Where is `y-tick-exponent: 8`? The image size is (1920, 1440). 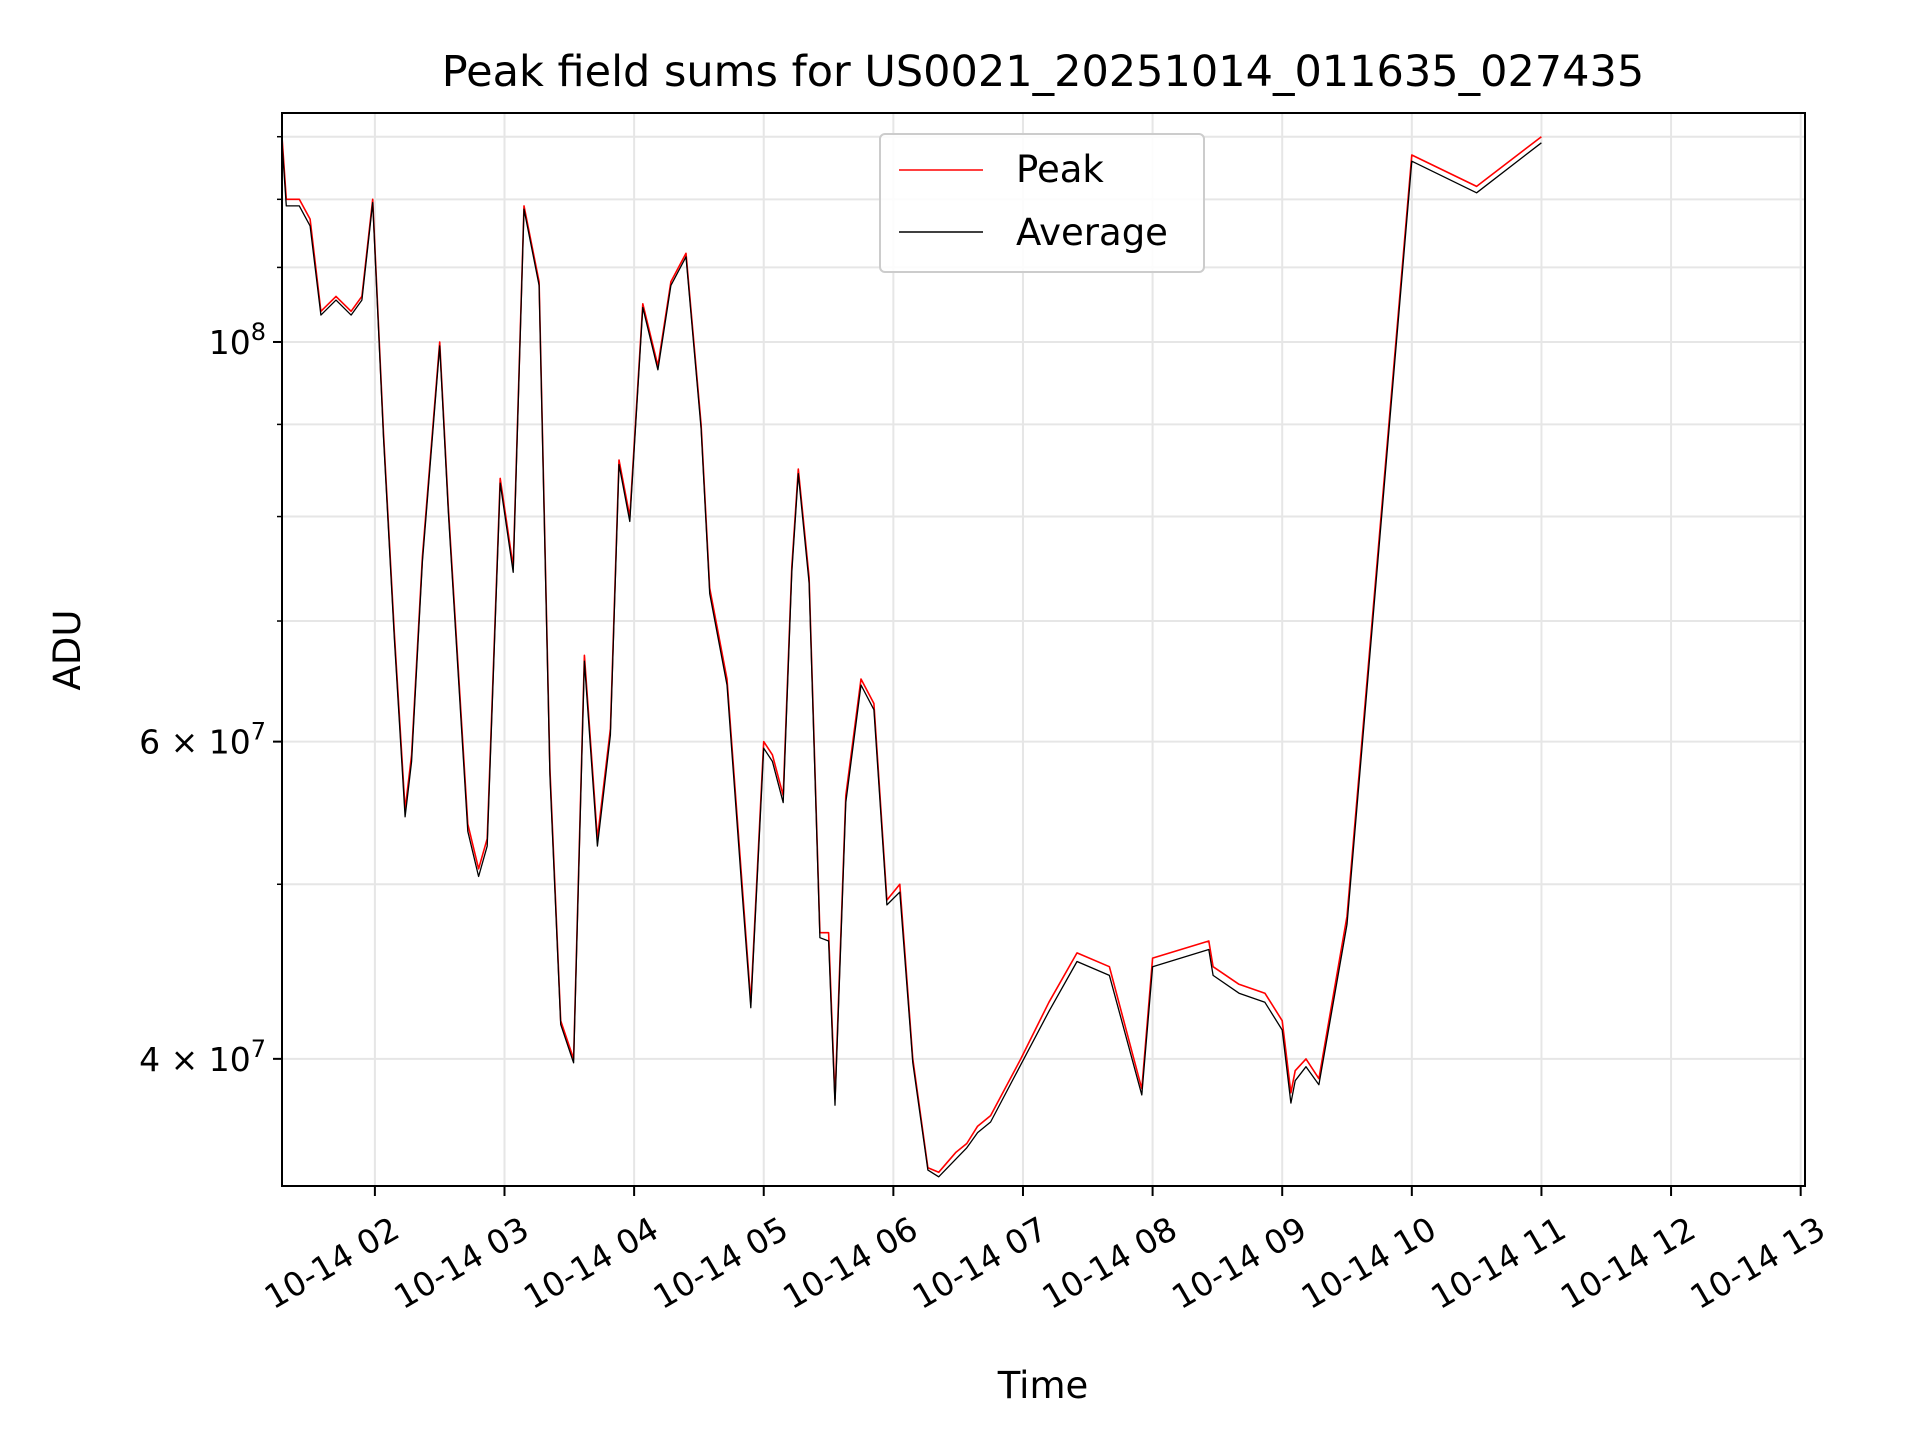
y-tick-exponent: 8 is located at coordinates (258, 332).